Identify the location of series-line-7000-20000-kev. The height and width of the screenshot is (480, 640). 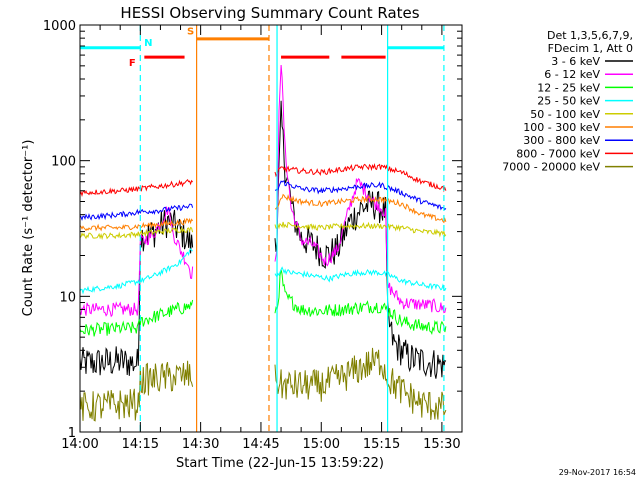
(263, 384).